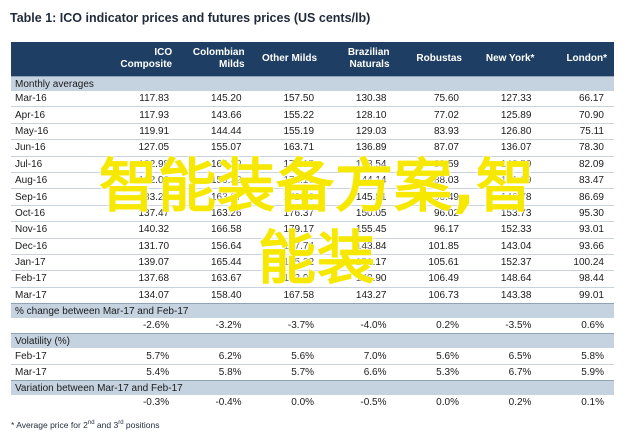  Describe the element at coordinates (360, 148) in the screenshot. I see `table-cell: 136.89` at that location.